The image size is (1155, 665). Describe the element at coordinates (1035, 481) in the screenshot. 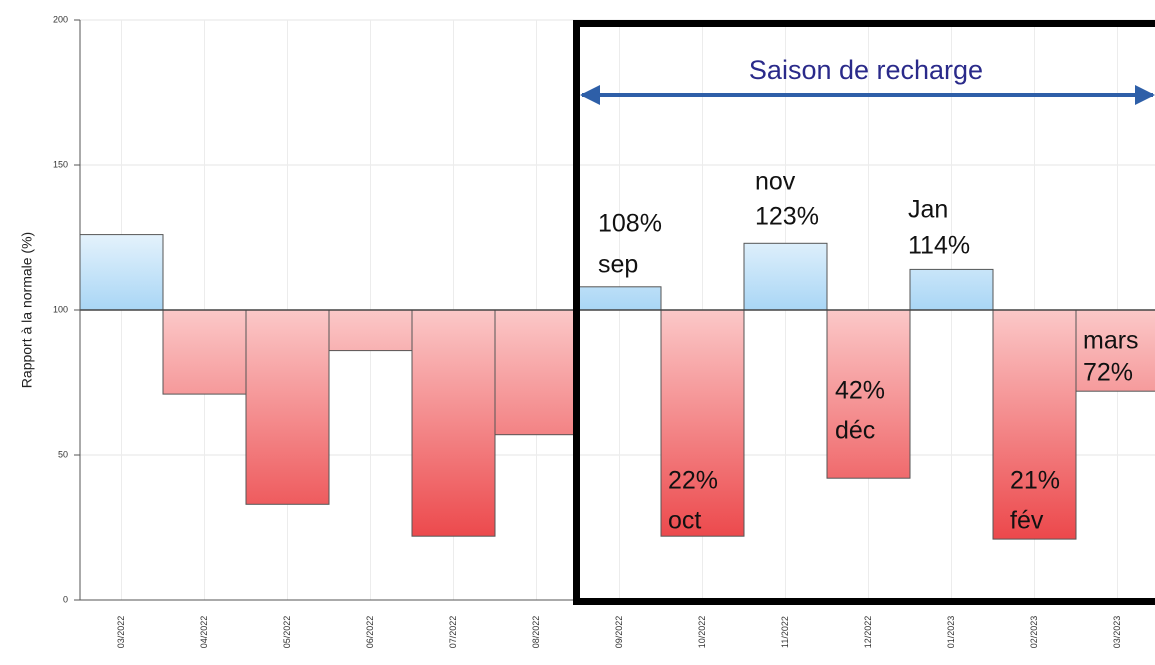

I see `annotation: 21%` at that location.